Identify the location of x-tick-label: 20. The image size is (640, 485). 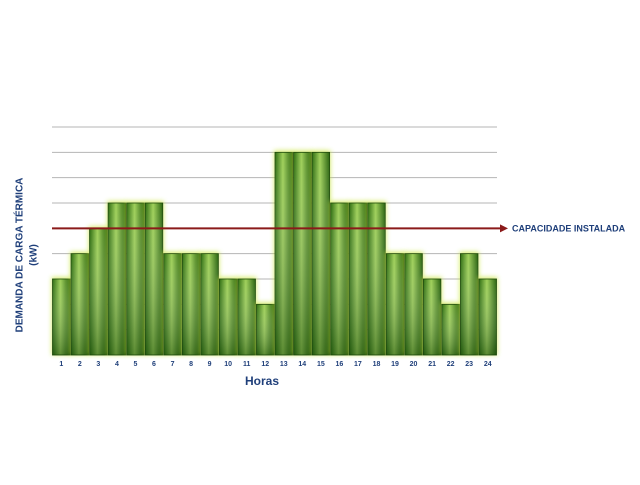
(414, 364).